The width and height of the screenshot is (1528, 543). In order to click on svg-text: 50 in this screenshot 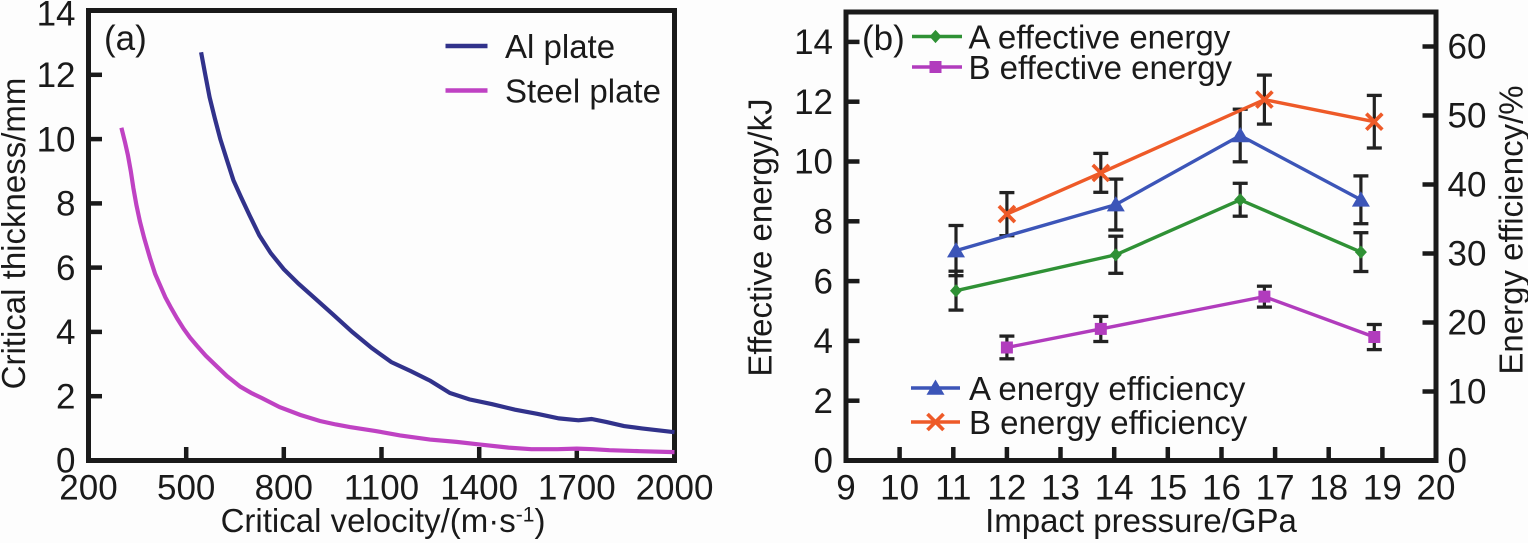, I will do `click(1467, 116)`.